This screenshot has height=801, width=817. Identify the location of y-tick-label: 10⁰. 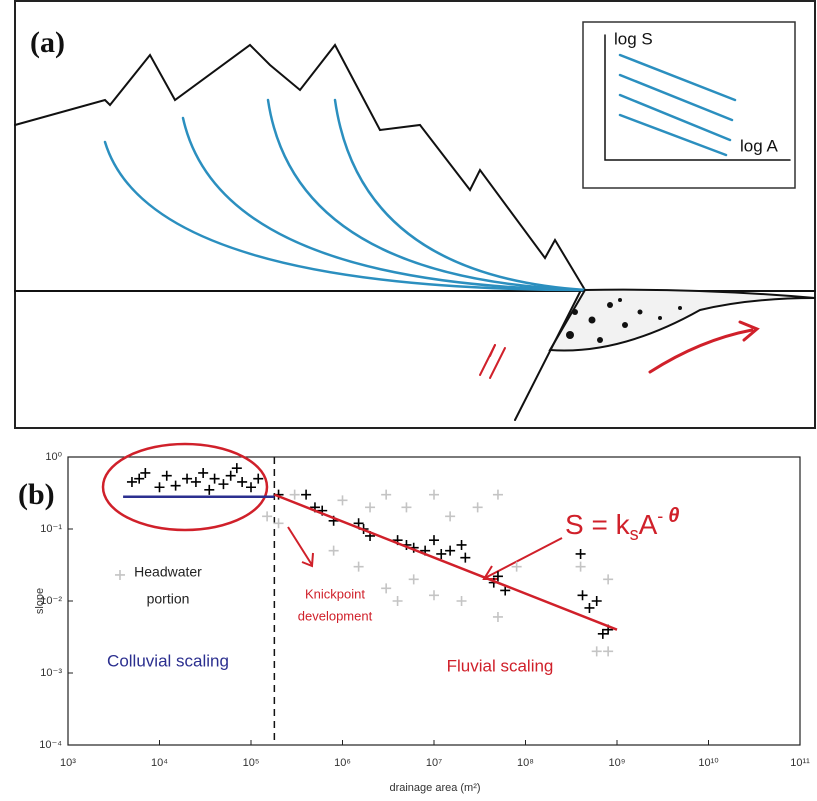
(53, 457).